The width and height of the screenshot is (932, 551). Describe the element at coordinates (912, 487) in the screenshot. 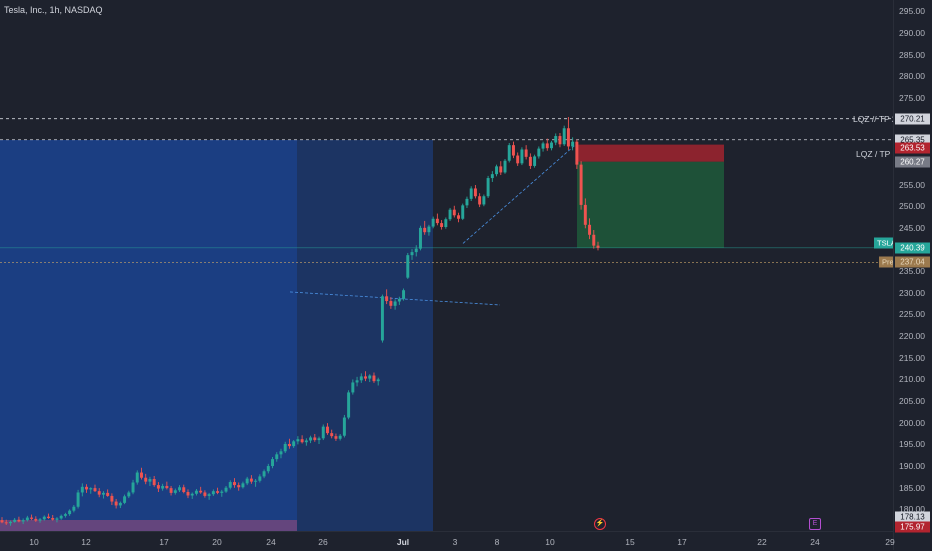

I see `price-tick: 185.00` at that location.